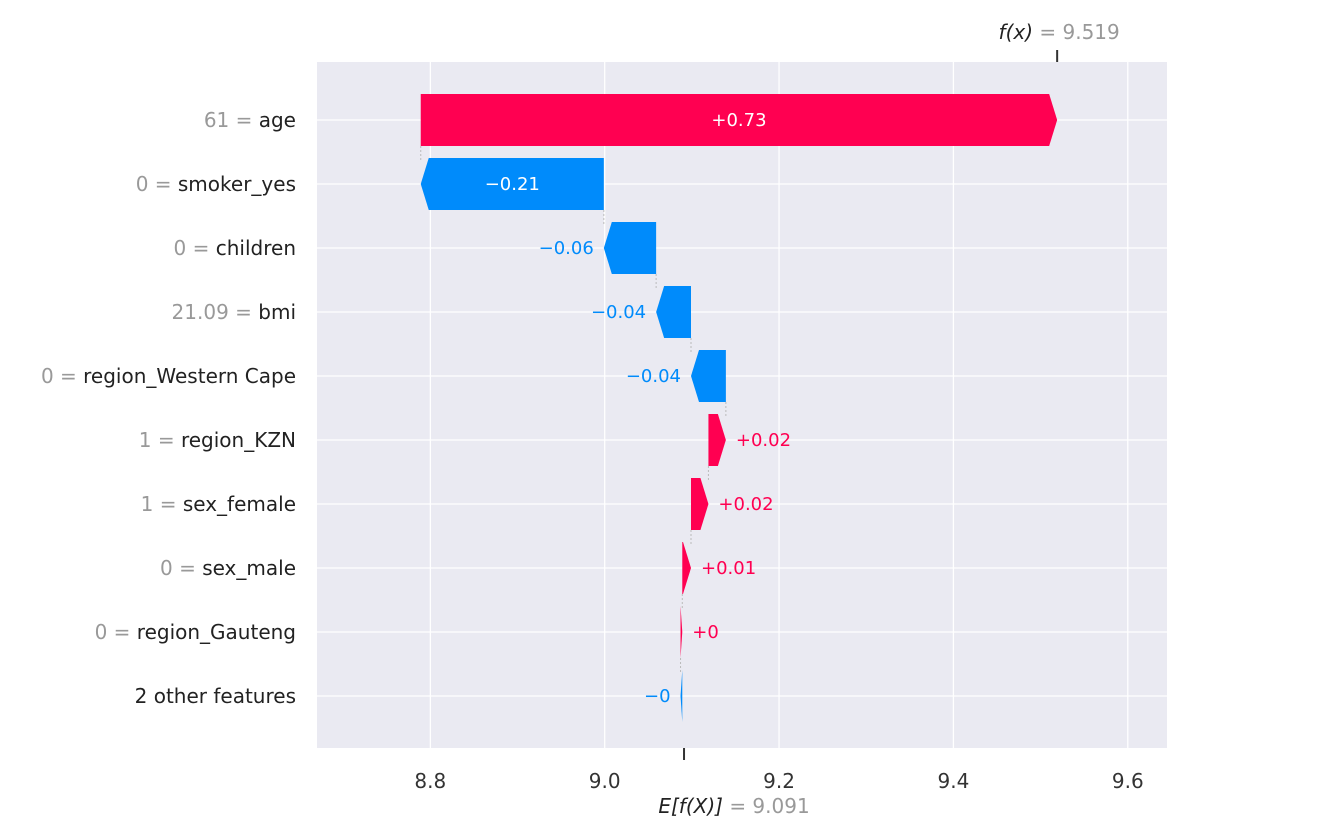  I want to click on bar-value-label: +0.01, so click(728, 568).